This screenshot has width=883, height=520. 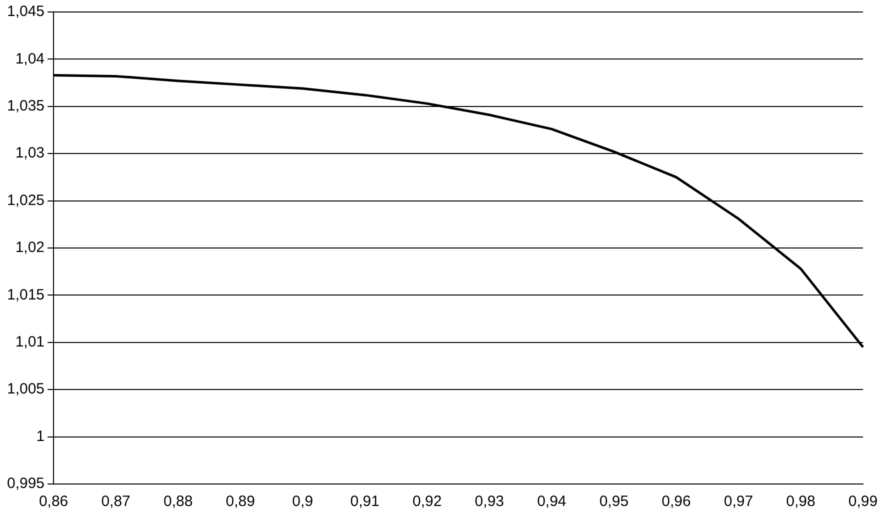 What do you see at coordinates (240, 501) in the screenshot?
I see `x-tick-label: 0,89` at bounding box center [240, 501].